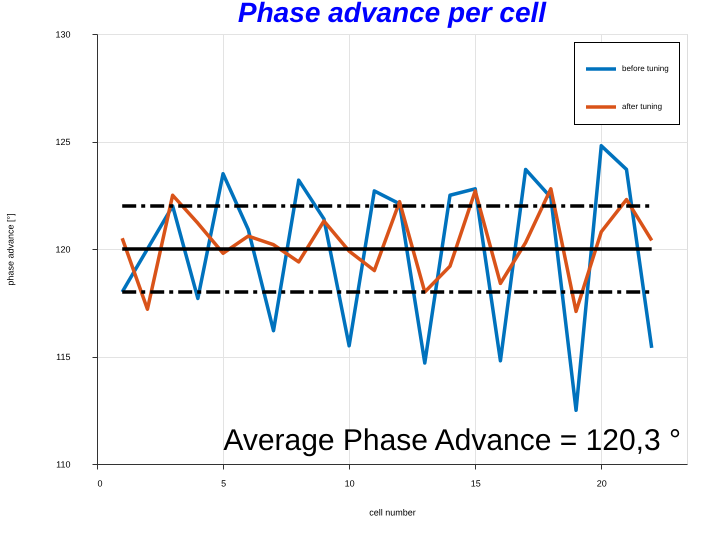 The image size is (720, 555). I want to click on x-tick-label: 10, so click(349, 483).